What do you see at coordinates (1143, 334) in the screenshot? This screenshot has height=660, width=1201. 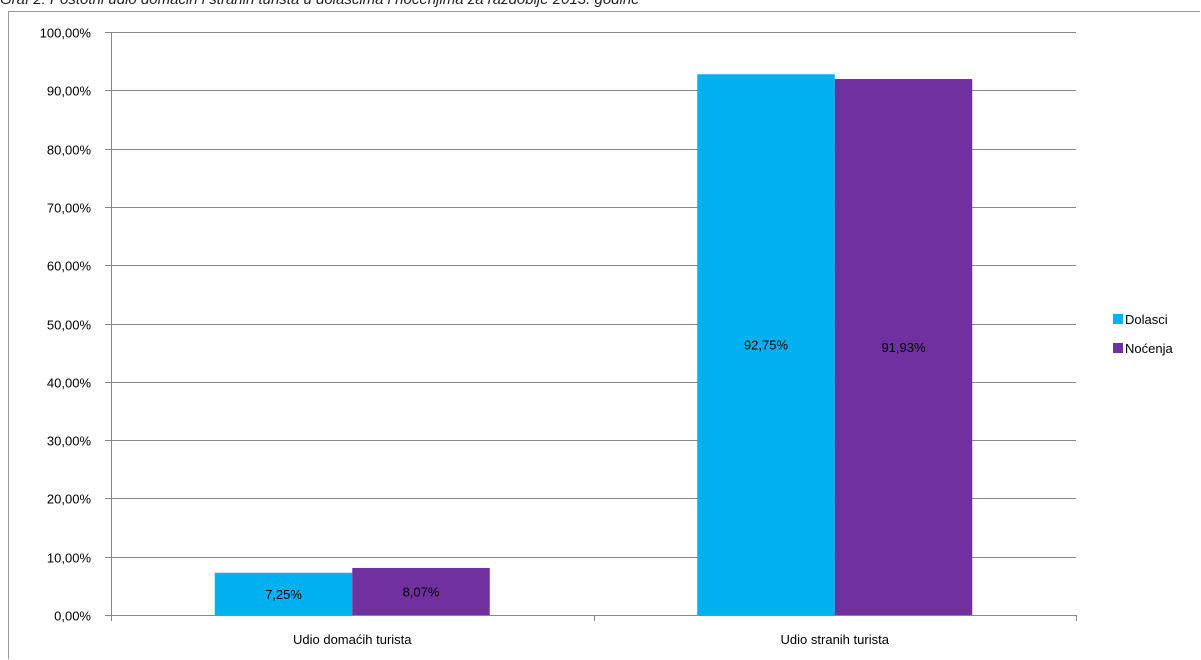 I see `legend: Dolasci Noćenja` at bounding box center [1143, 334].